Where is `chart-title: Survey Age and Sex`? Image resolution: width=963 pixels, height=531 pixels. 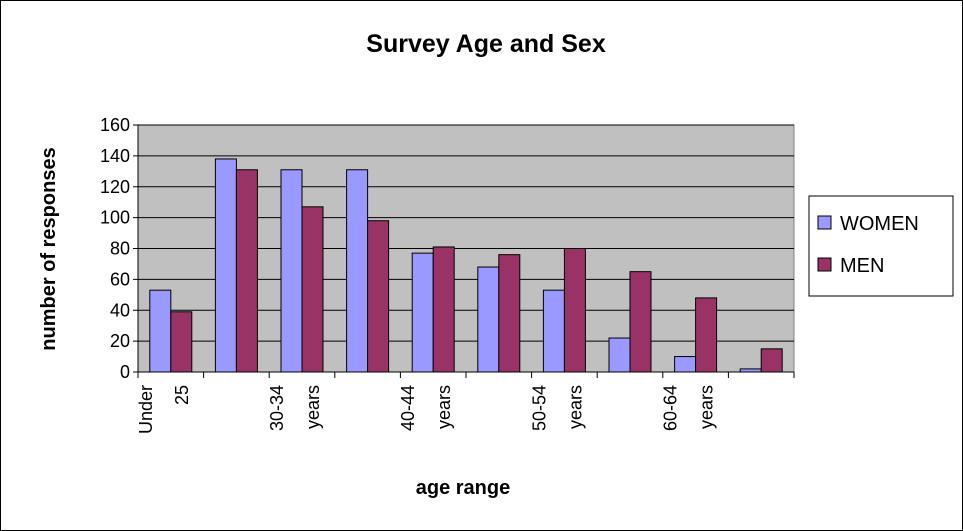 chart-title: Survey Age and Sex is located at coordinates (486, 44).